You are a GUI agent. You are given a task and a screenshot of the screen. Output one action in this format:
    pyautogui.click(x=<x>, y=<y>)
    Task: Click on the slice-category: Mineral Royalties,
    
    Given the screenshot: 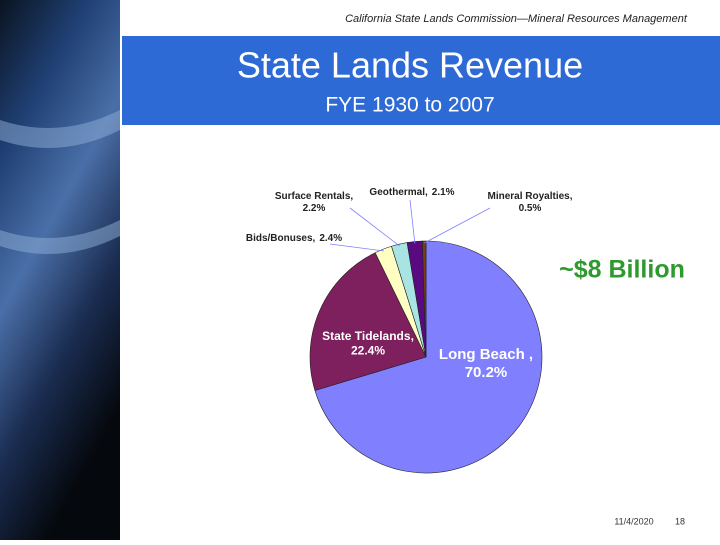 What is the action you would take?
    pyautogui.click(x=529, y=196)
    